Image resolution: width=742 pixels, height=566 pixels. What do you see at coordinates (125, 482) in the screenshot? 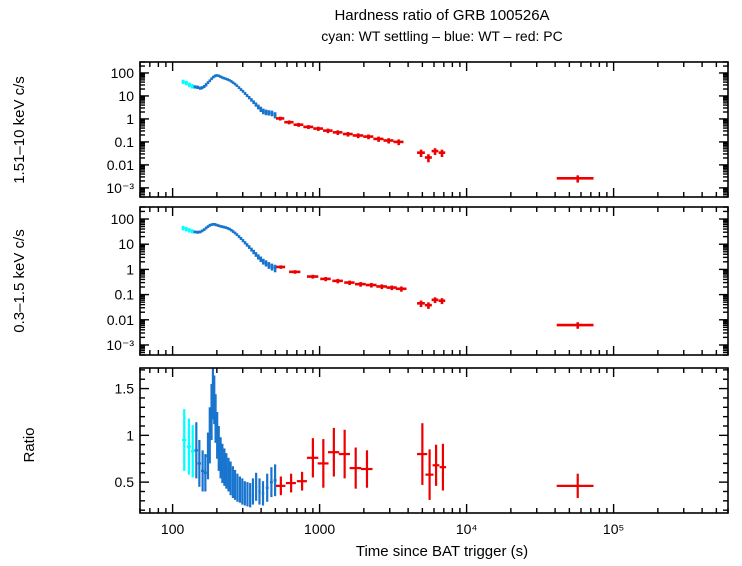
I see `y-tick-label: 0.5` at bounding box center [125, 482].